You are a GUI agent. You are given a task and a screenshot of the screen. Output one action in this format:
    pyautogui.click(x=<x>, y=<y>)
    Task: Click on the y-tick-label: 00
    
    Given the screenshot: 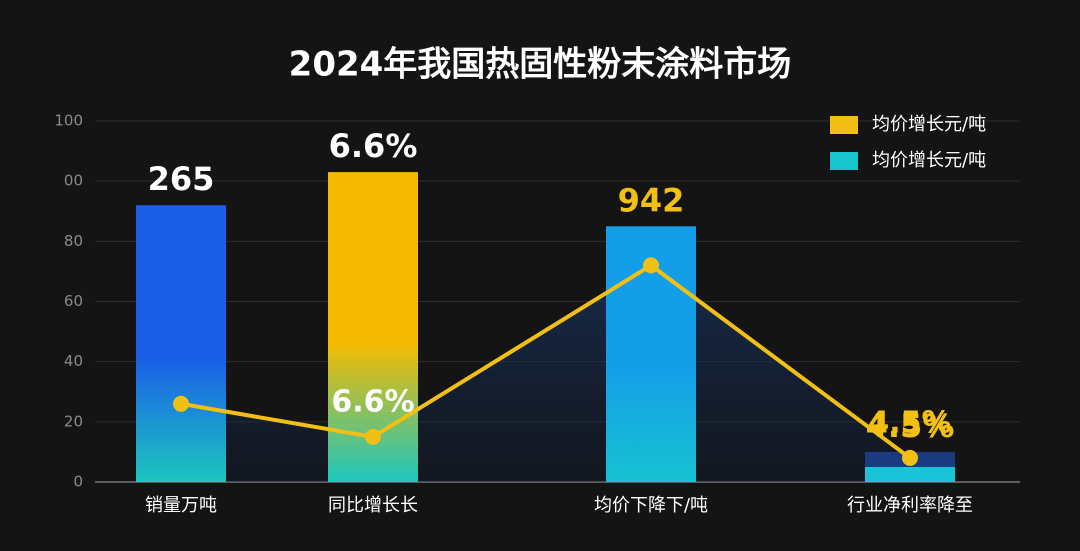 What is the action you would take?
    pyautogui.click(x=73, y=181)
    